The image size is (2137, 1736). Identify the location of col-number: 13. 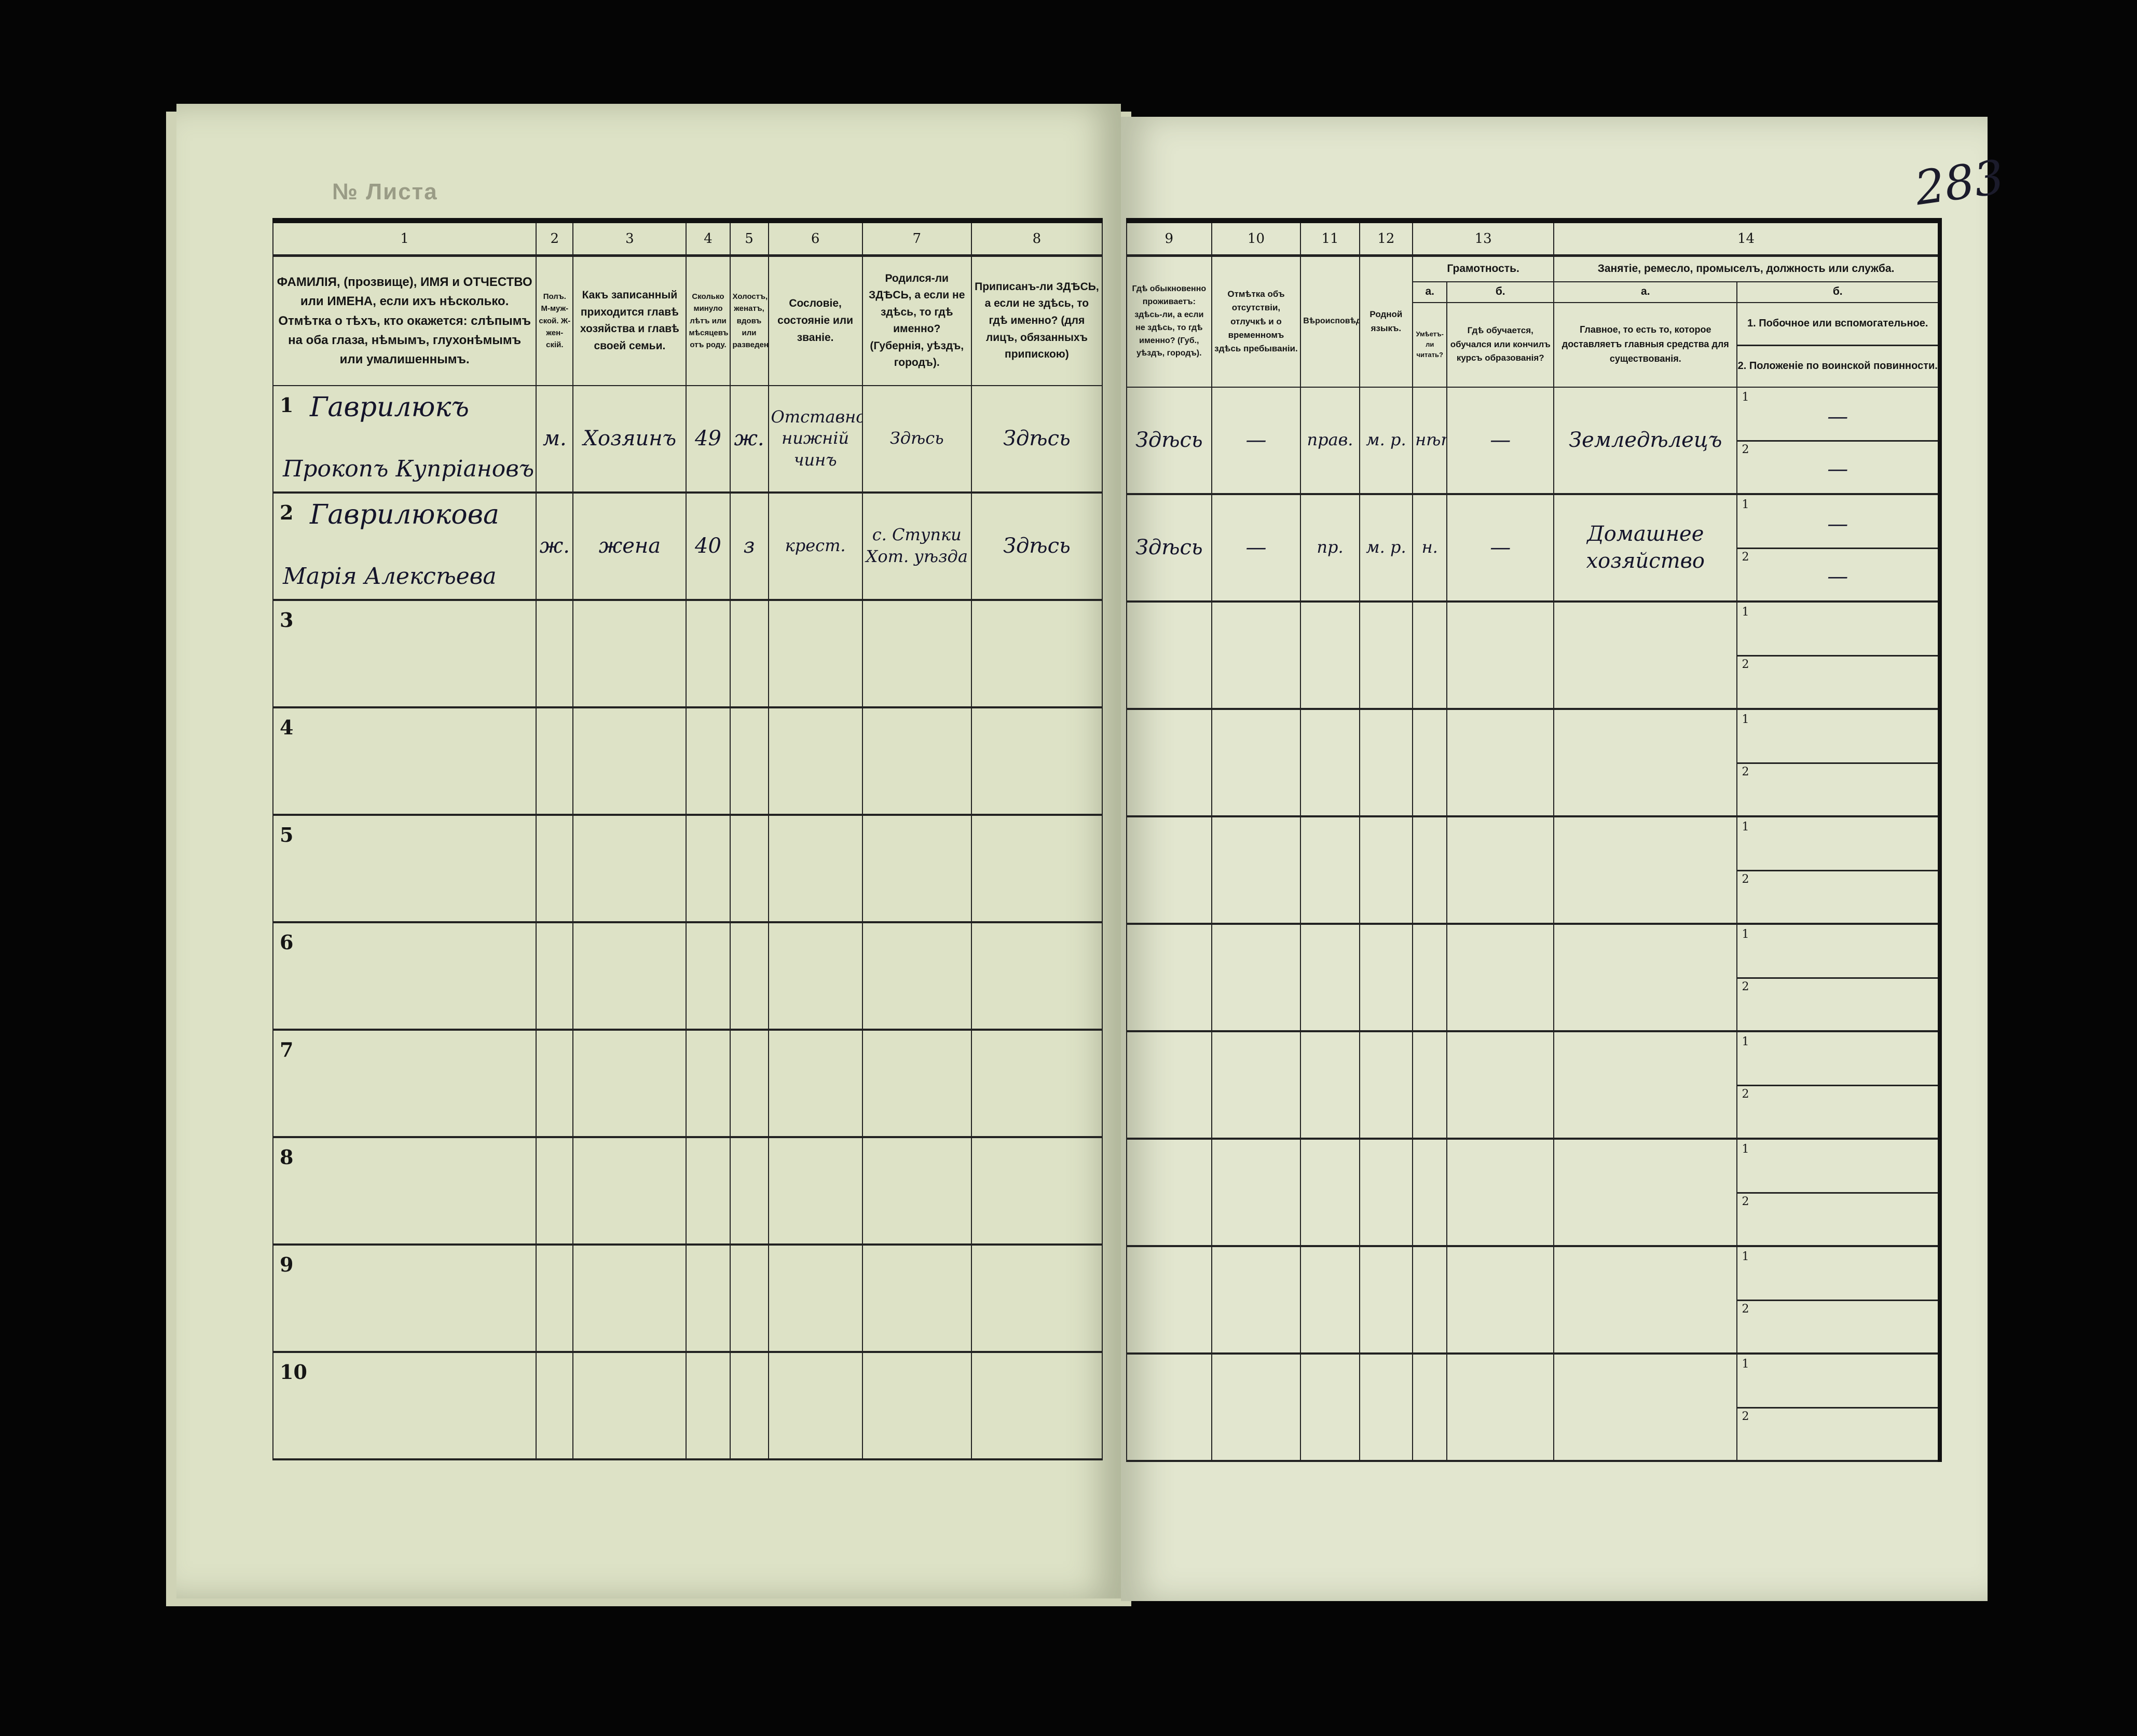
(1483, 238).